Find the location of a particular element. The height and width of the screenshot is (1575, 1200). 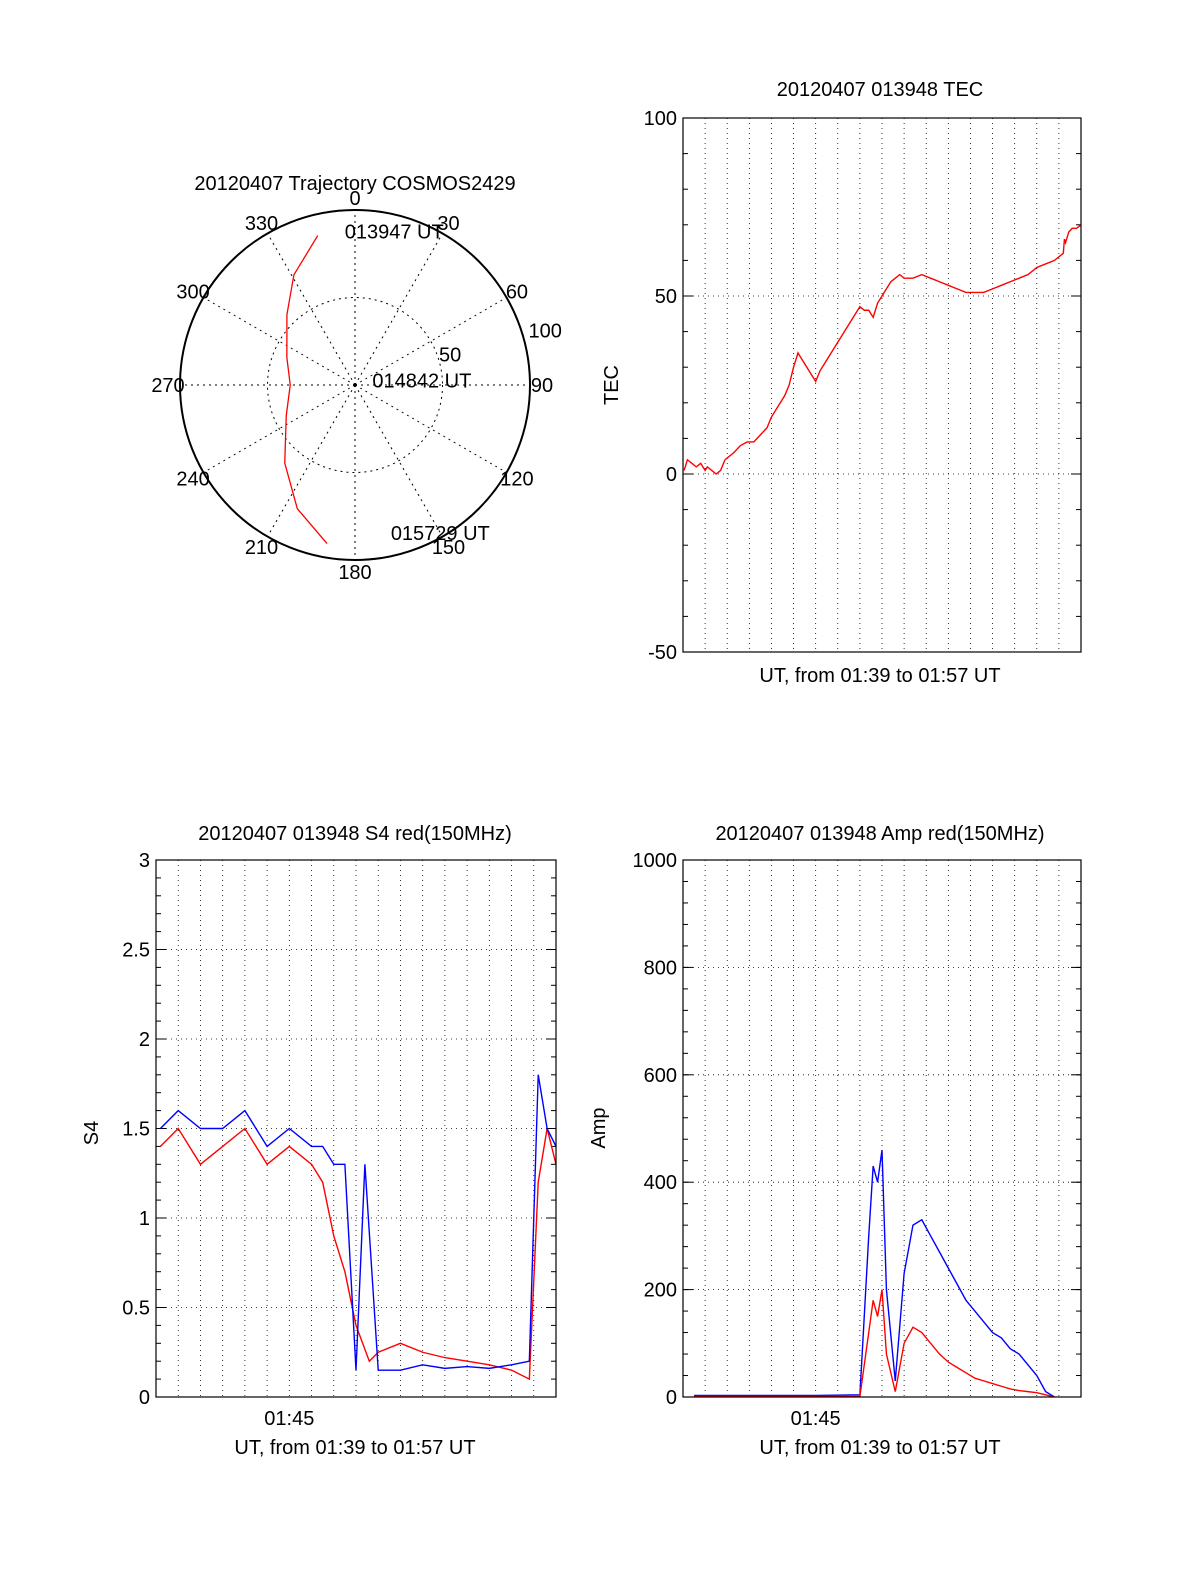

polar-azimuth-tick-label: 90 is located at coordinates (542, 386).